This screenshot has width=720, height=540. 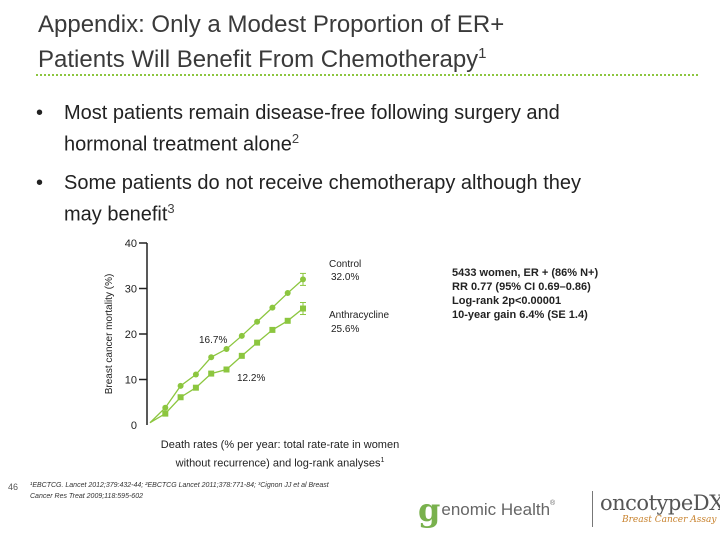 I want to click on annotation-control-label: Control, so click(x=345, y=264).